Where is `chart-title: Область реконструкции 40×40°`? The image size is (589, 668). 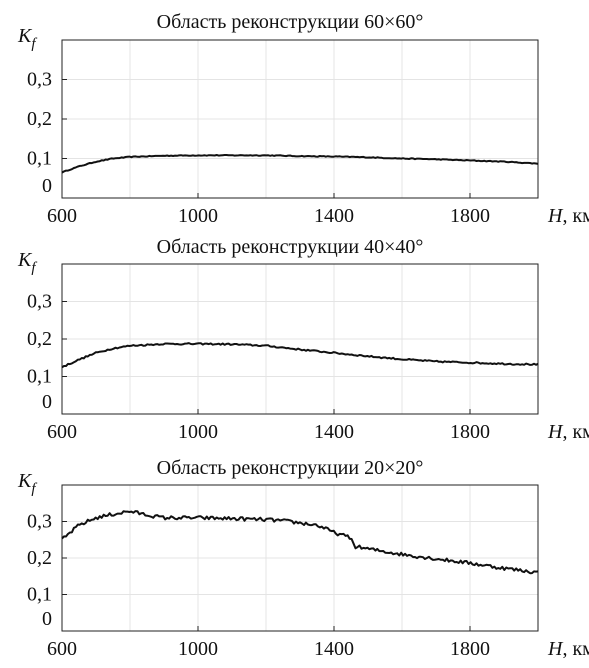
chart-title: Область реконструкции 40×40° is located at coordinates (290, 247).